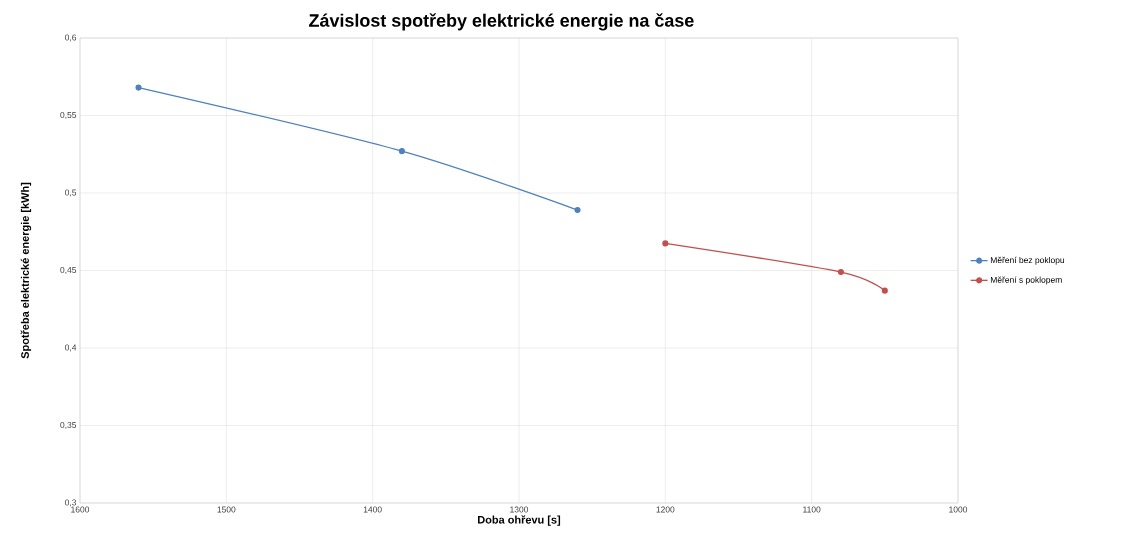  I want to click on y-tick-label: 0,5, so click(71, 193).